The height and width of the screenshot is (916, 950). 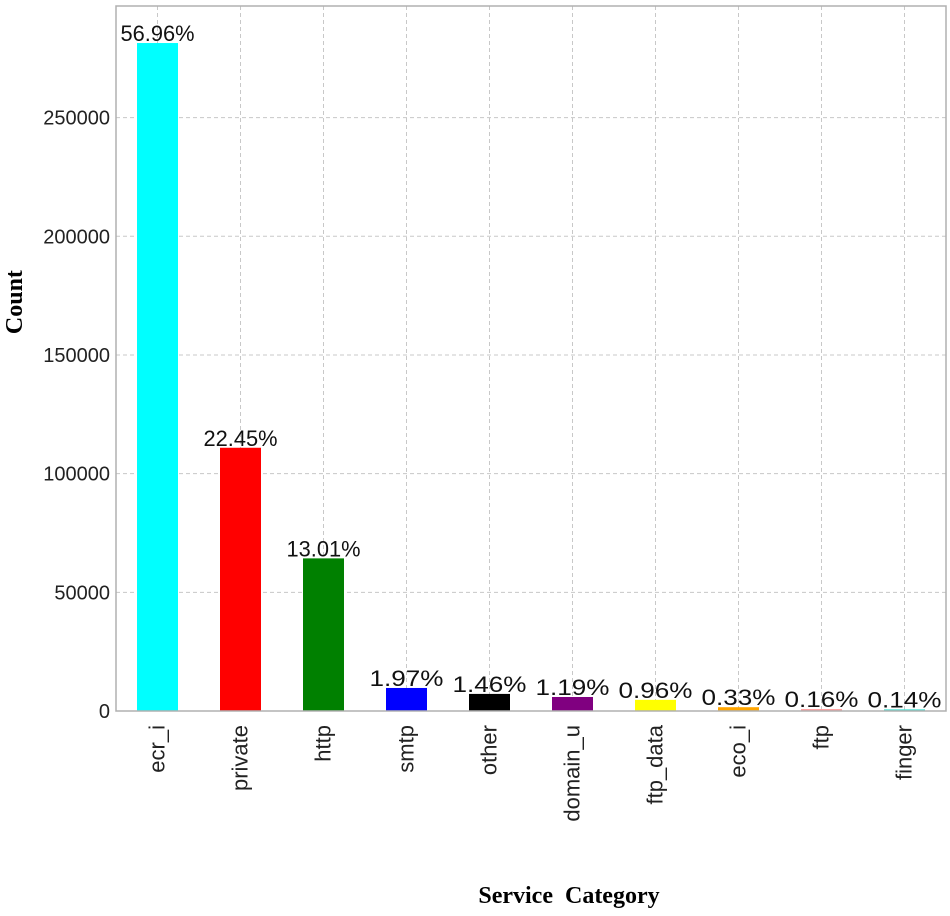 What do you see at coordinates (406, 749) in the screenshot?
I see `x-tick-label: smtp` at bounding box center [406, 749].